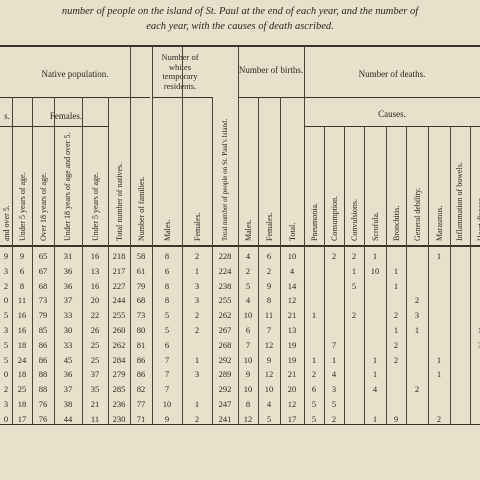  Describe the element at coordinates (68, 374) in the screenshot. I see `table-cell: 36` at that location.